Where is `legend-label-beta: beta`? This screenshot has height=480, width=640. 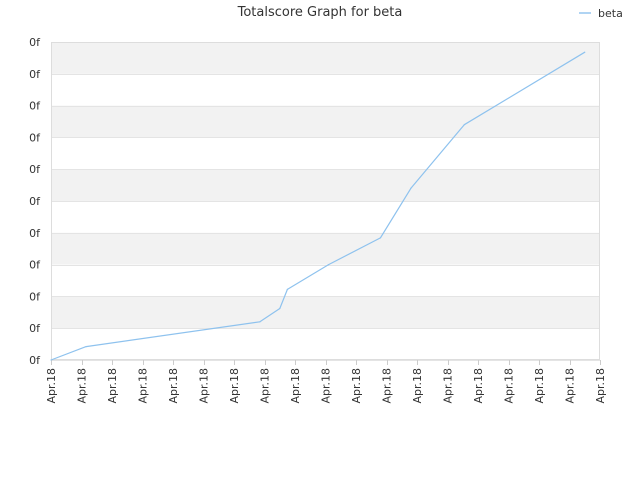 legend-label-beta: beta is located at coordinates (610, 13).